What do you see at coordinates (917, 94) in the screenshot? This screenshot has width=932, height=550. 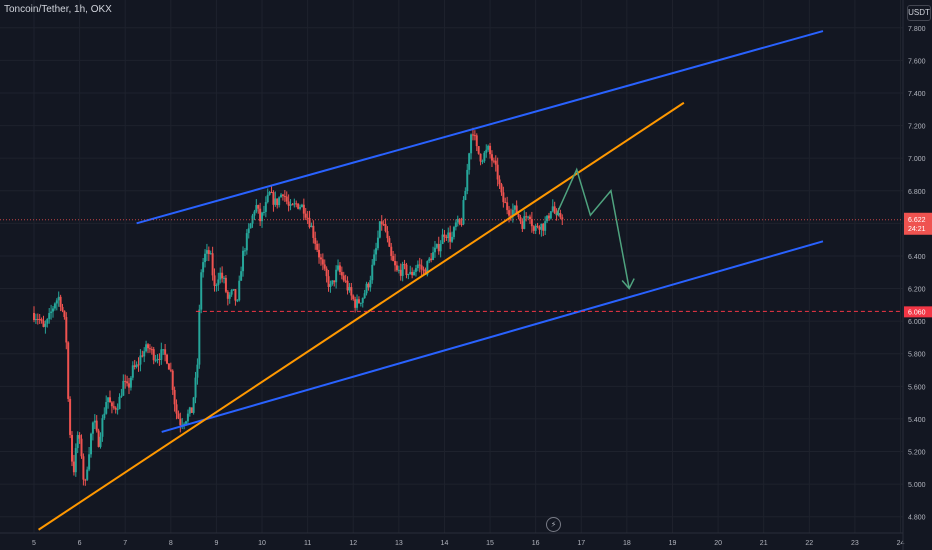 I see `y-tick-label: 7.400` at bounding box center [917, 94].